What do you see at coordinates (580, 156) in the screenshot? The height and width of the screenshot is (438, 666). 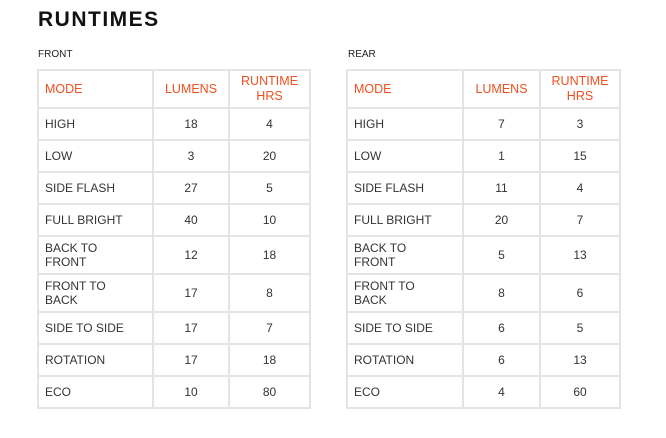 I see `runtime-cell: 15` at bounding box center [580, 156].